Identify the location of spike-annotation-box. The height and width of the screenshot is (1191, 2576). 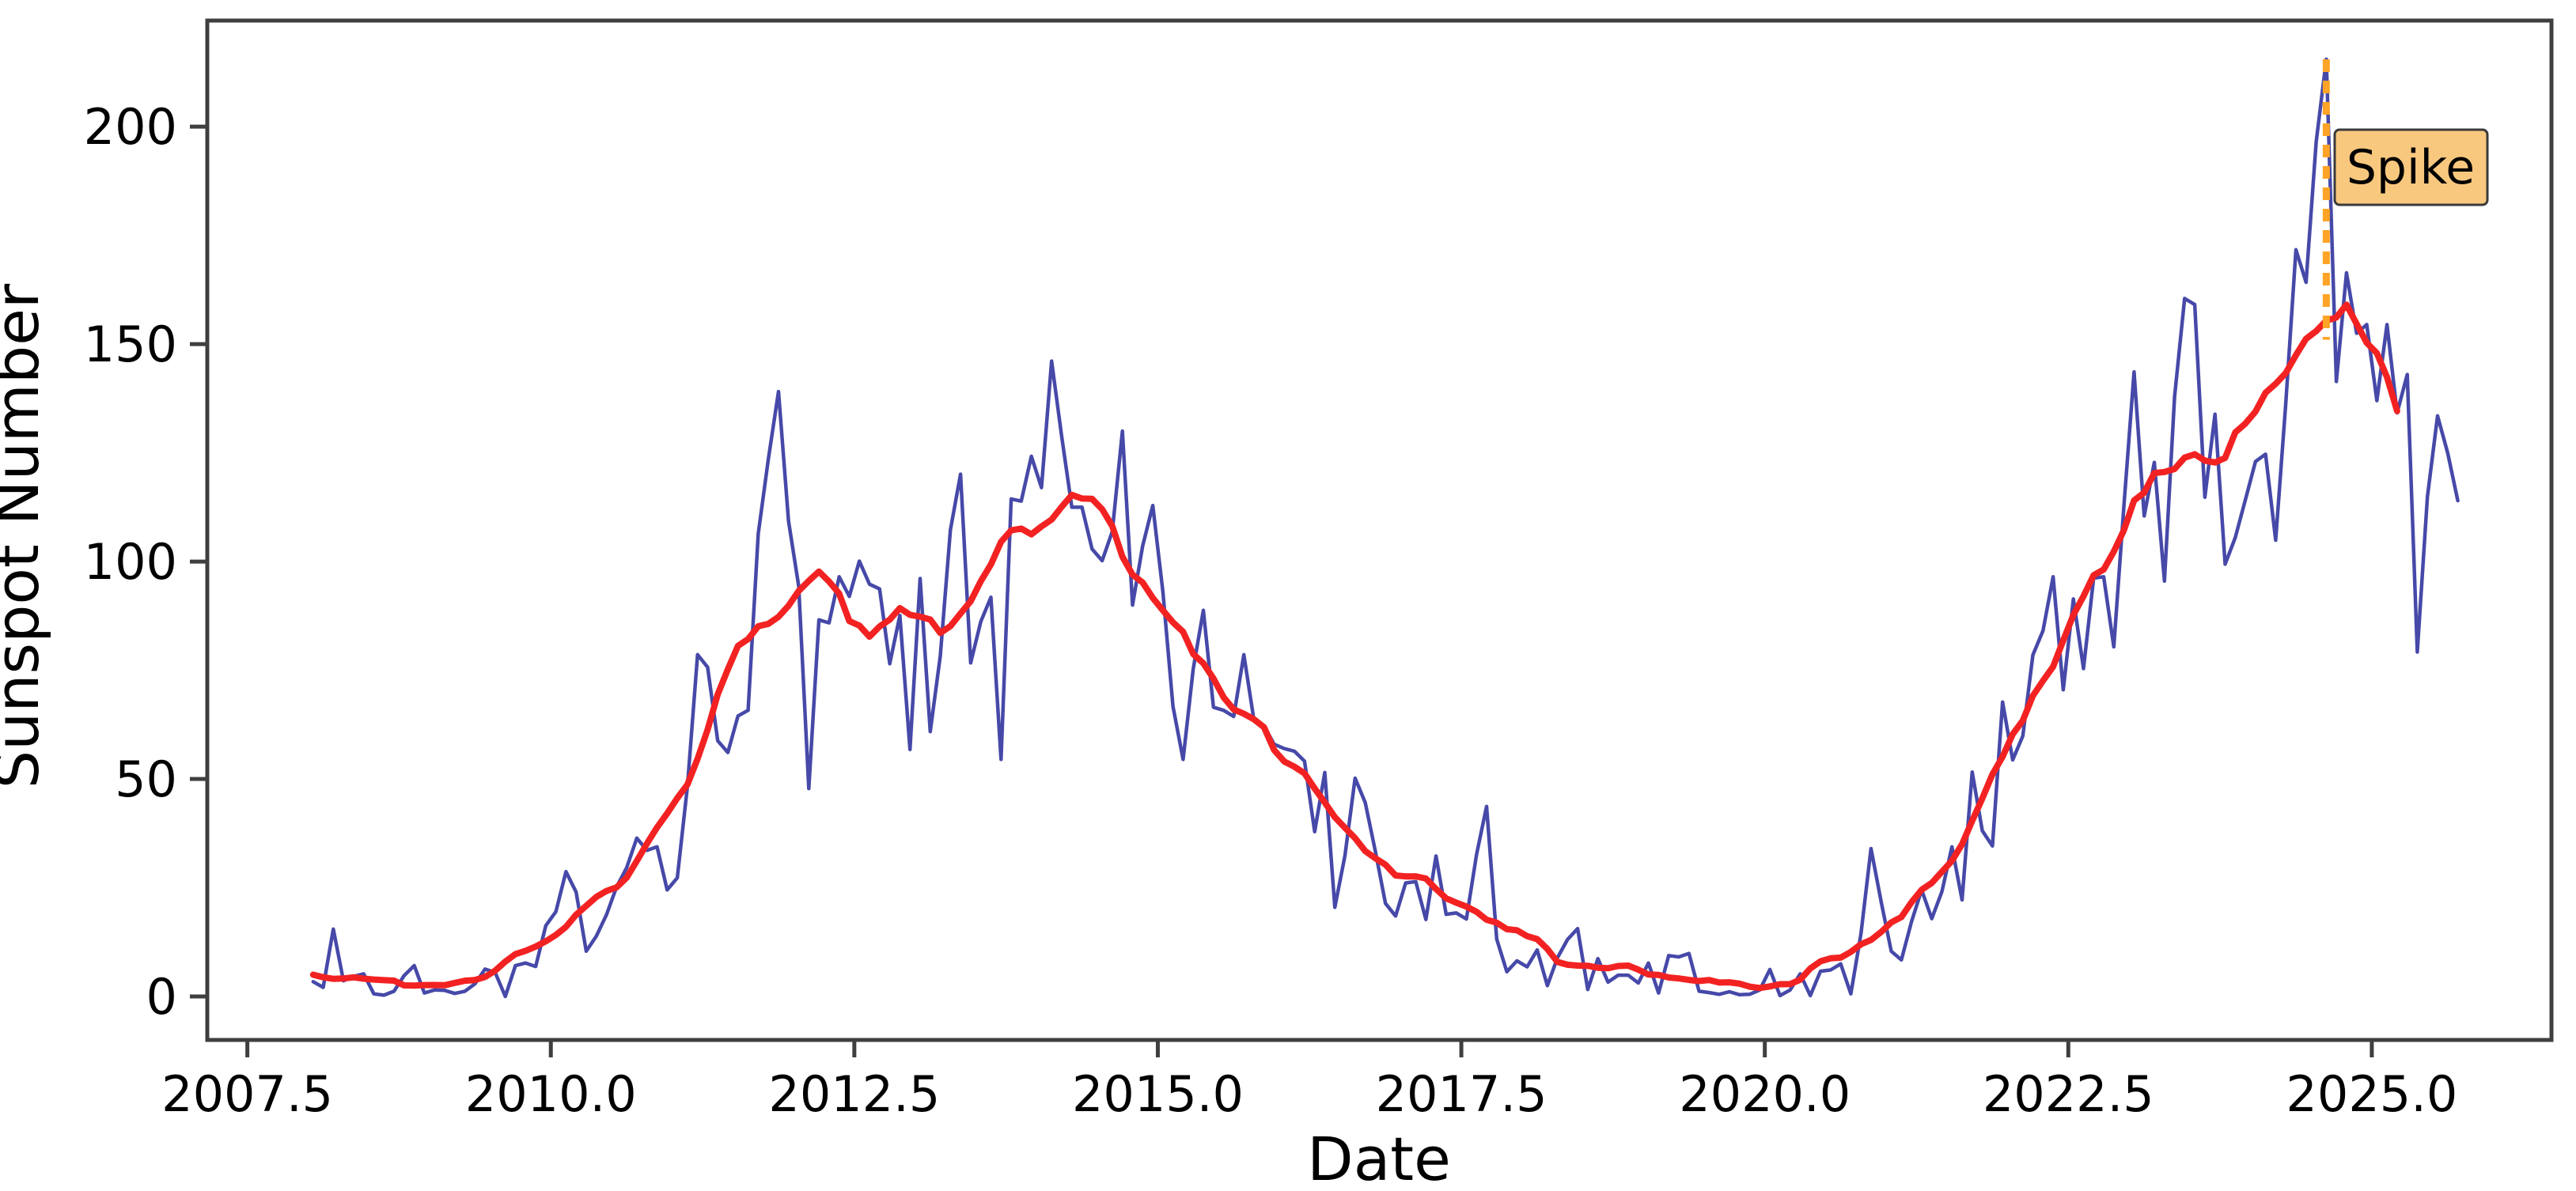
(2411, 167).